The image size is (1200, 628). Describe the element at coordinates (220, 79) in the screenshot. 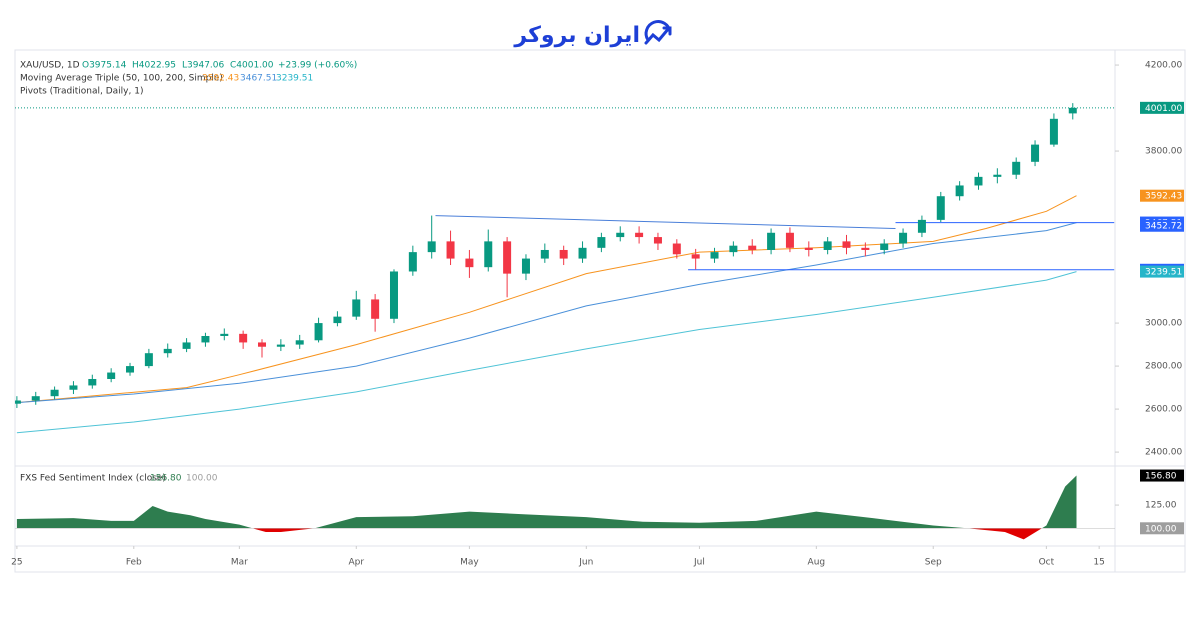

I see `legend-ma-value: 3592.43` at that location.